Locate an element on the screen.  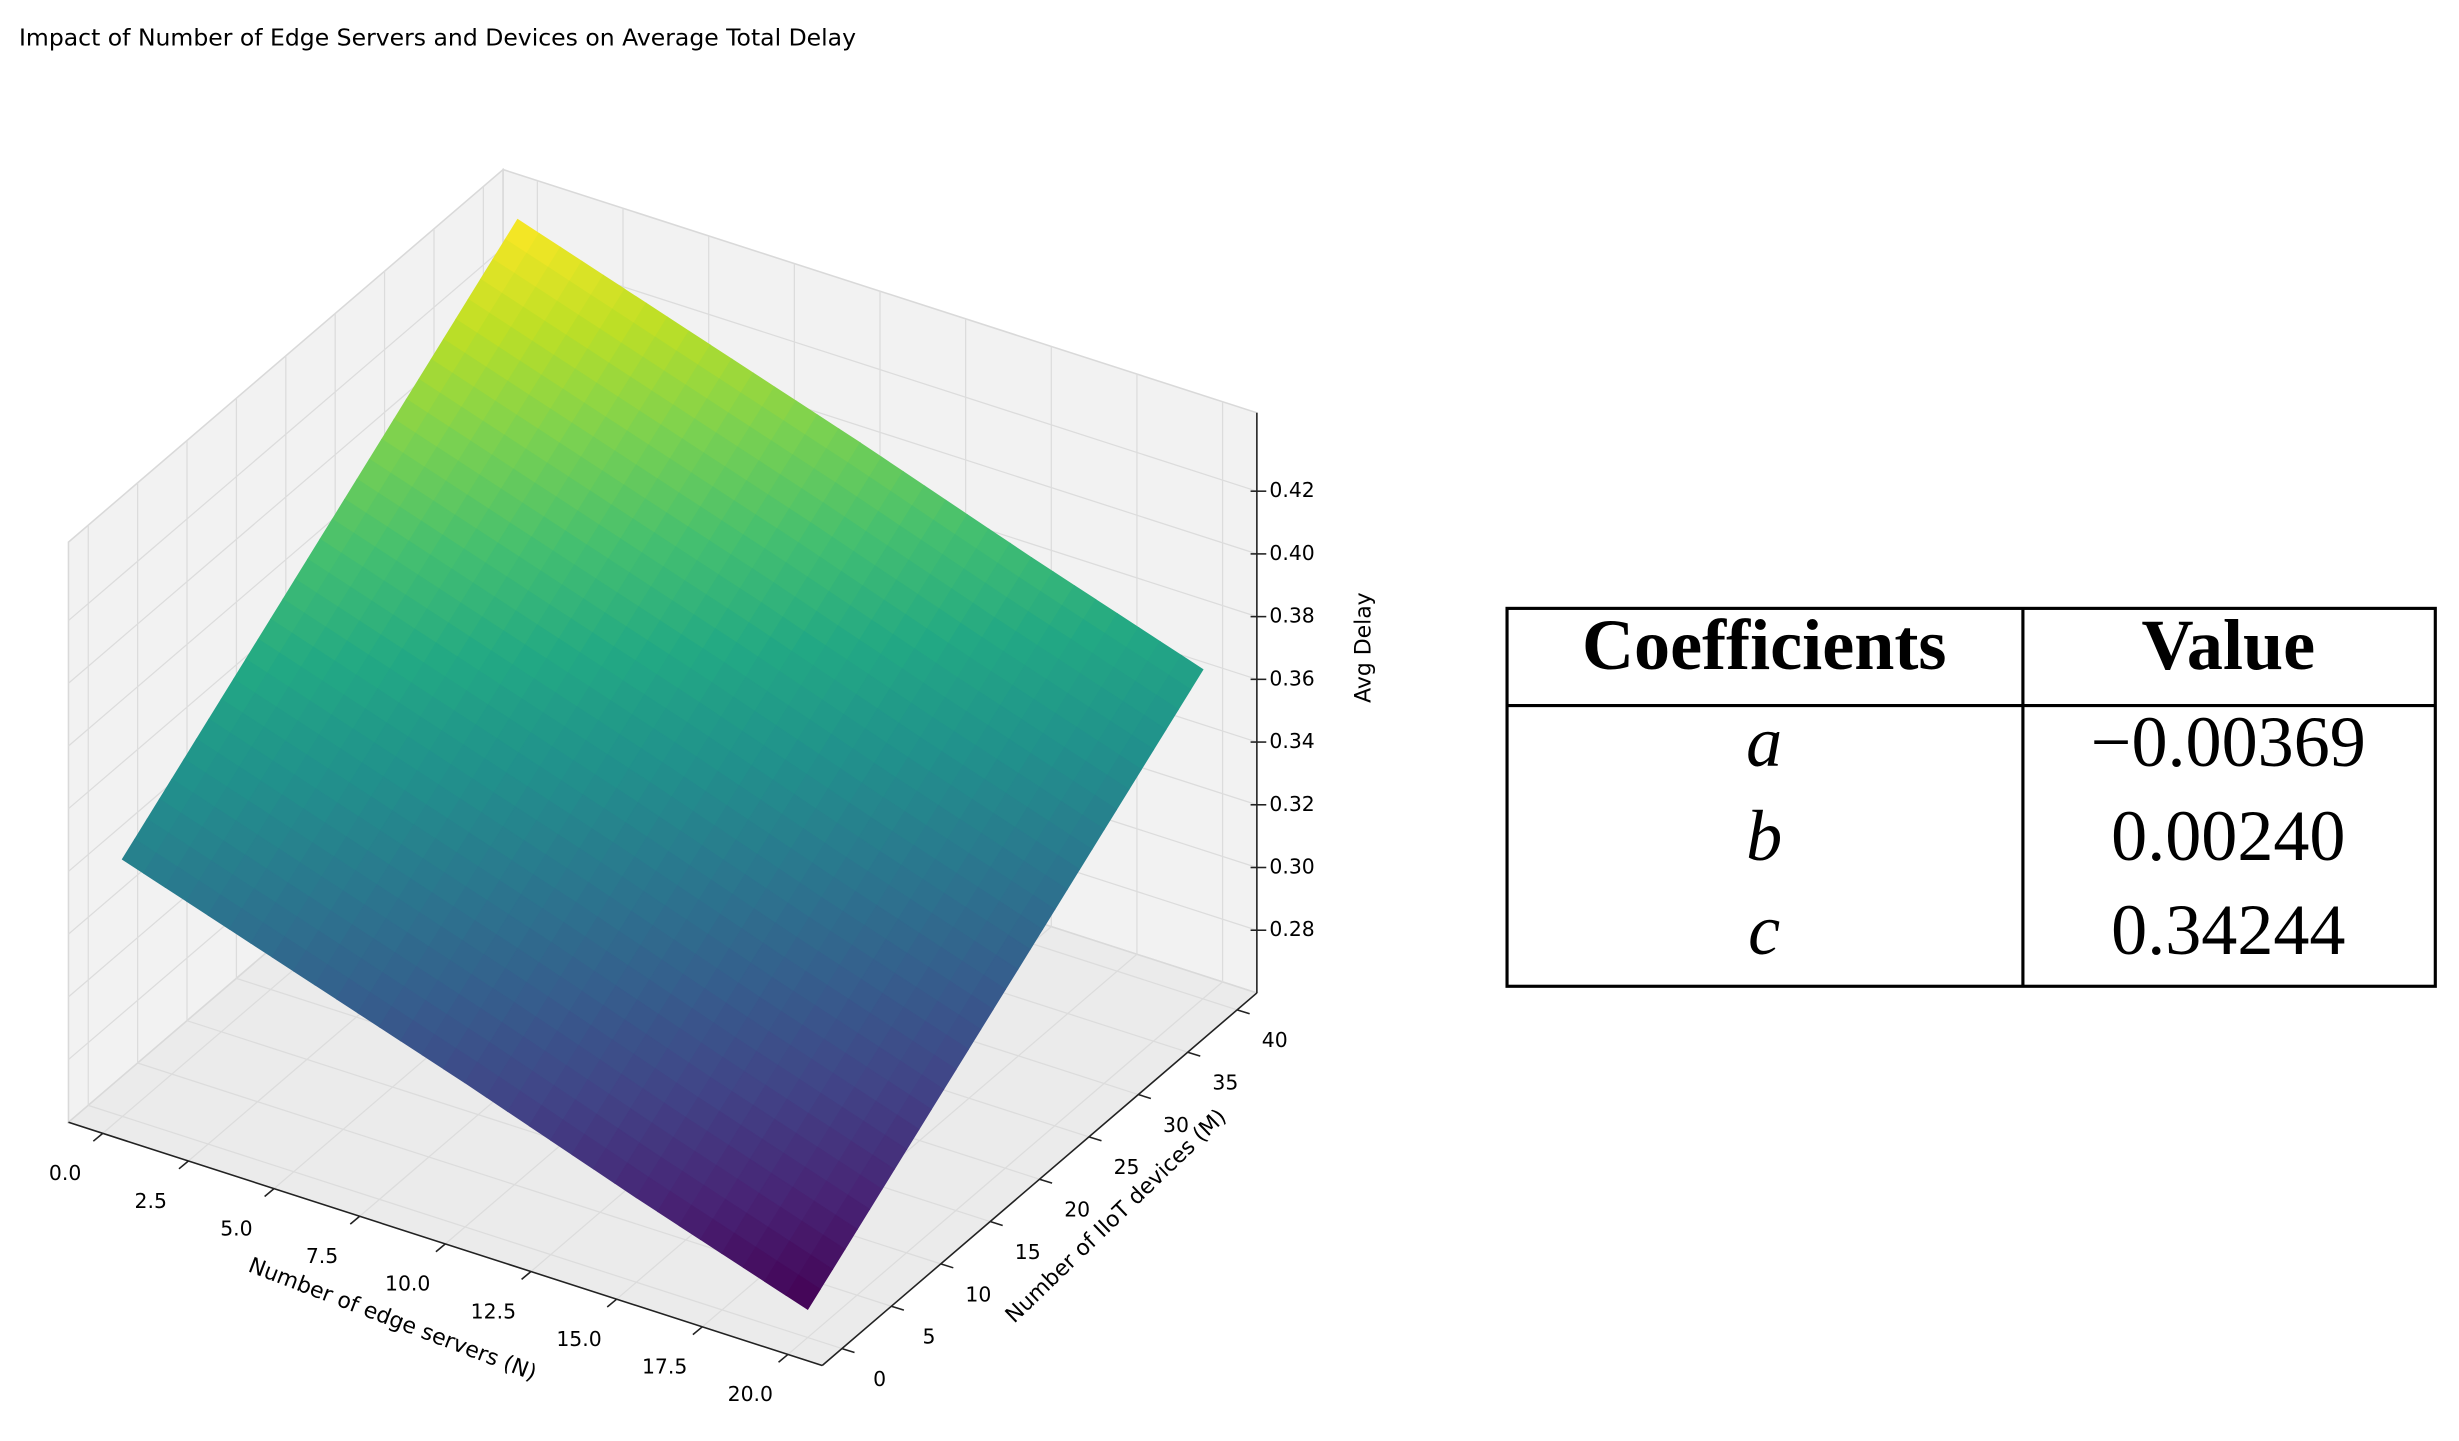
x-tick-label: 0.0 is located at coordinates (65, 1173).